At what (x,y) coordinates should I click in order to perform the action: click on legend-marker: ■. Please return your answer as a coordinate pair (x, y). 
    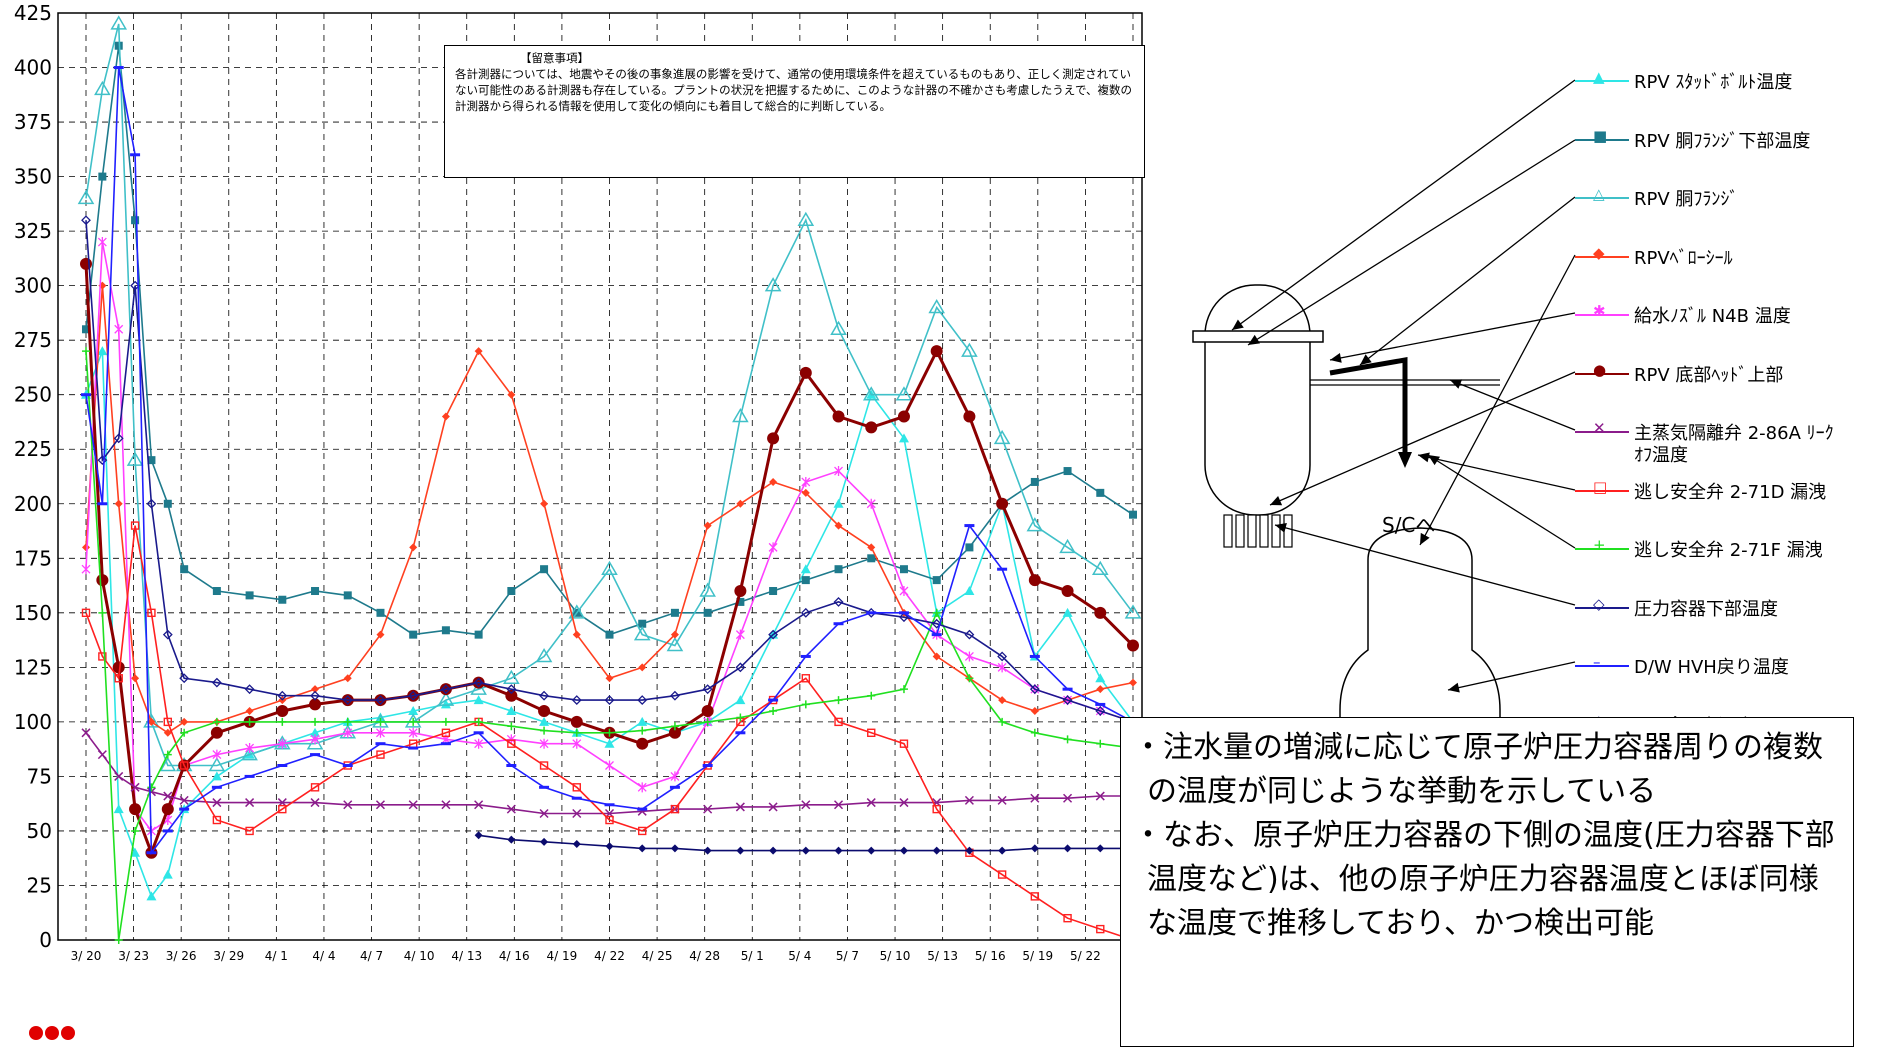
    Looking at the image, I should click on (1600, 135).